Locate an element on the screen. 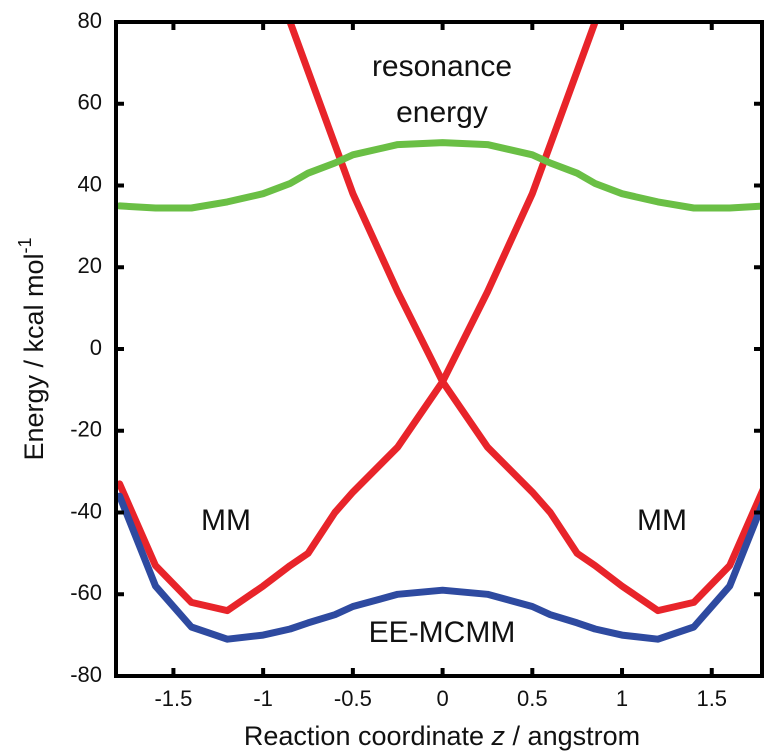 The image size is (764, 754). y-tick-label: -20 is located at coordinates (86, 429).